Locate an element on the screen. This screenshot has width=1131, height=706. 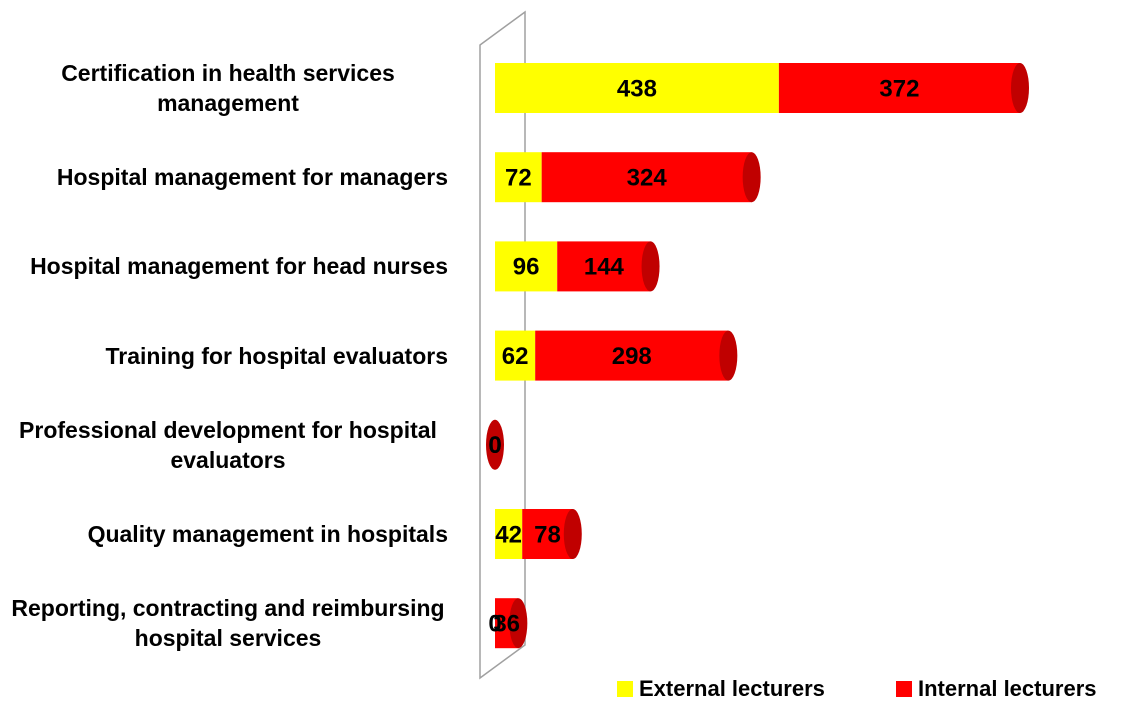
value-label: 72 is located at coordinates (518, 178).